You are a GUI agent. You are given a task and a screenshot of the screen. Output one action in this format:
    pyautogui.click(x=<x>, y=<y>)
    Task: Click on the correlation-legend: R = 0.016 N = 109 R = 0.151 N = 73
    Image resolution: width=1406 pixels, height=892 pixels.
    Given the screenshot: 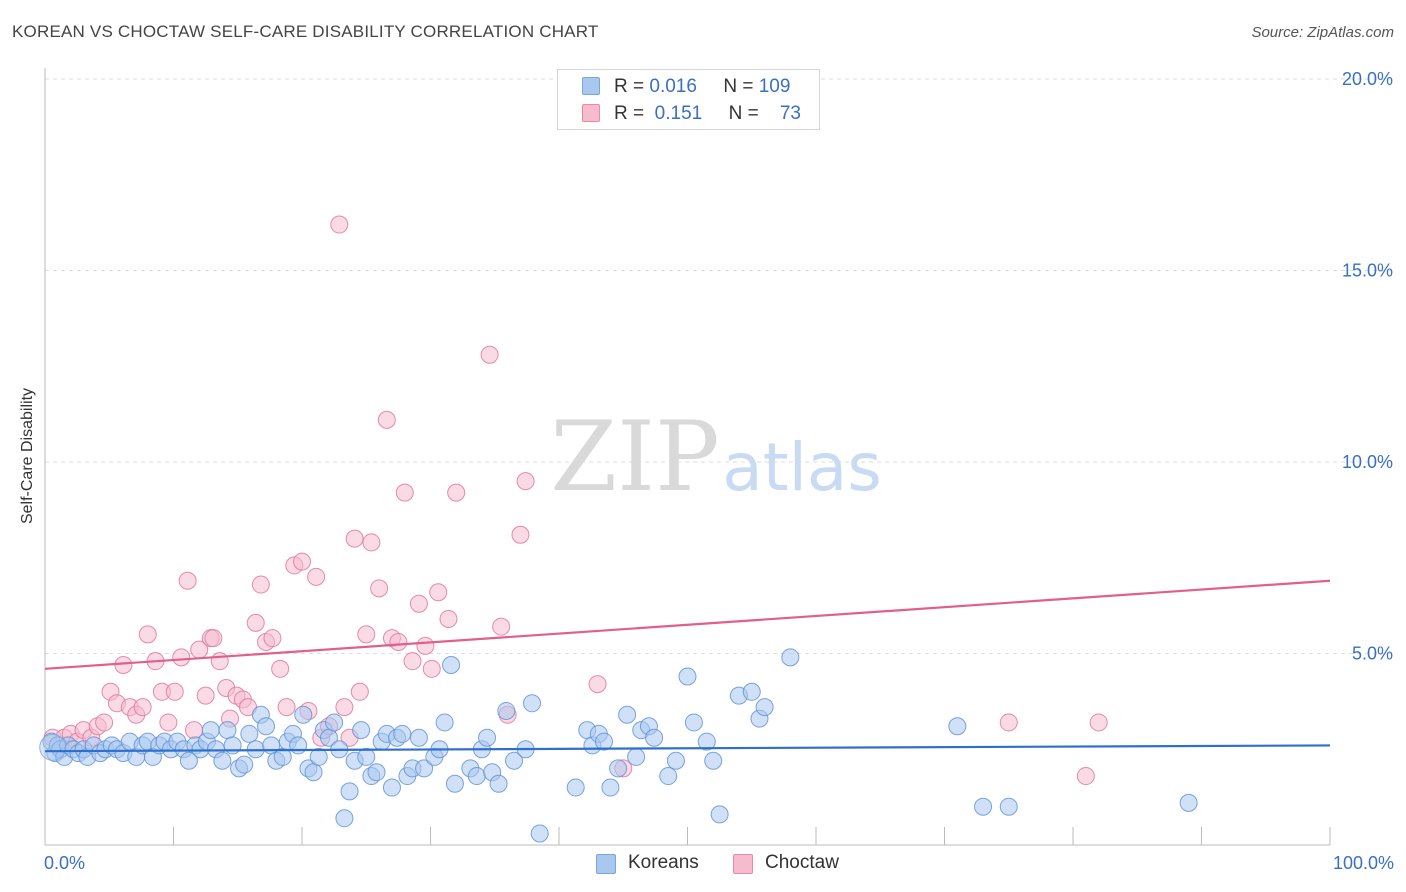 What is the action you would take?
    pyautogui.click(x=688, y=99)
    